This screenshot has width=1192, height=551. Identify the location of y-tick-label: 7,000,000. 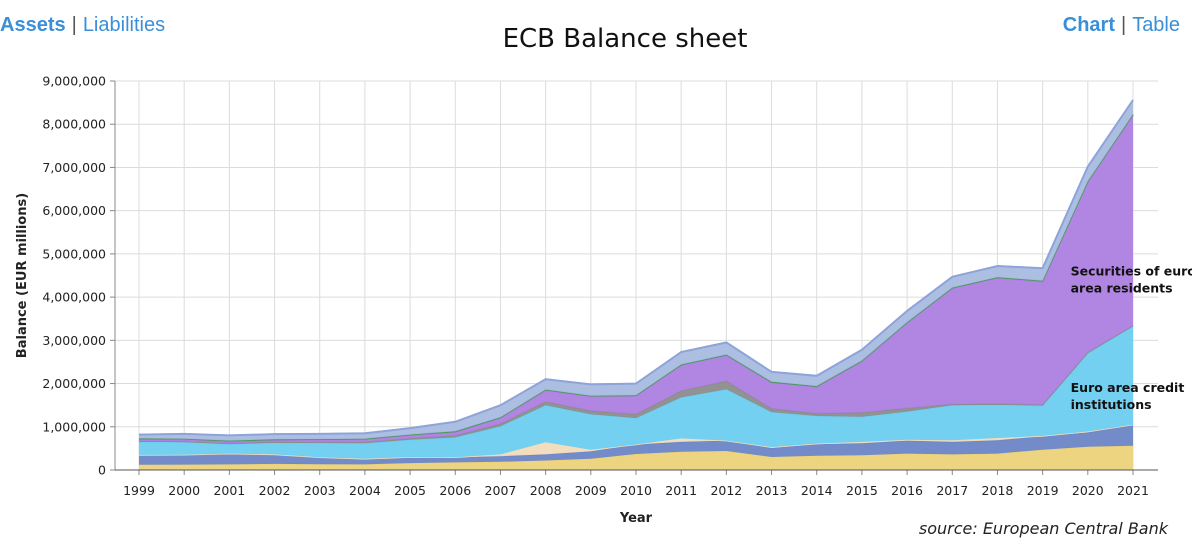
(74, 167).